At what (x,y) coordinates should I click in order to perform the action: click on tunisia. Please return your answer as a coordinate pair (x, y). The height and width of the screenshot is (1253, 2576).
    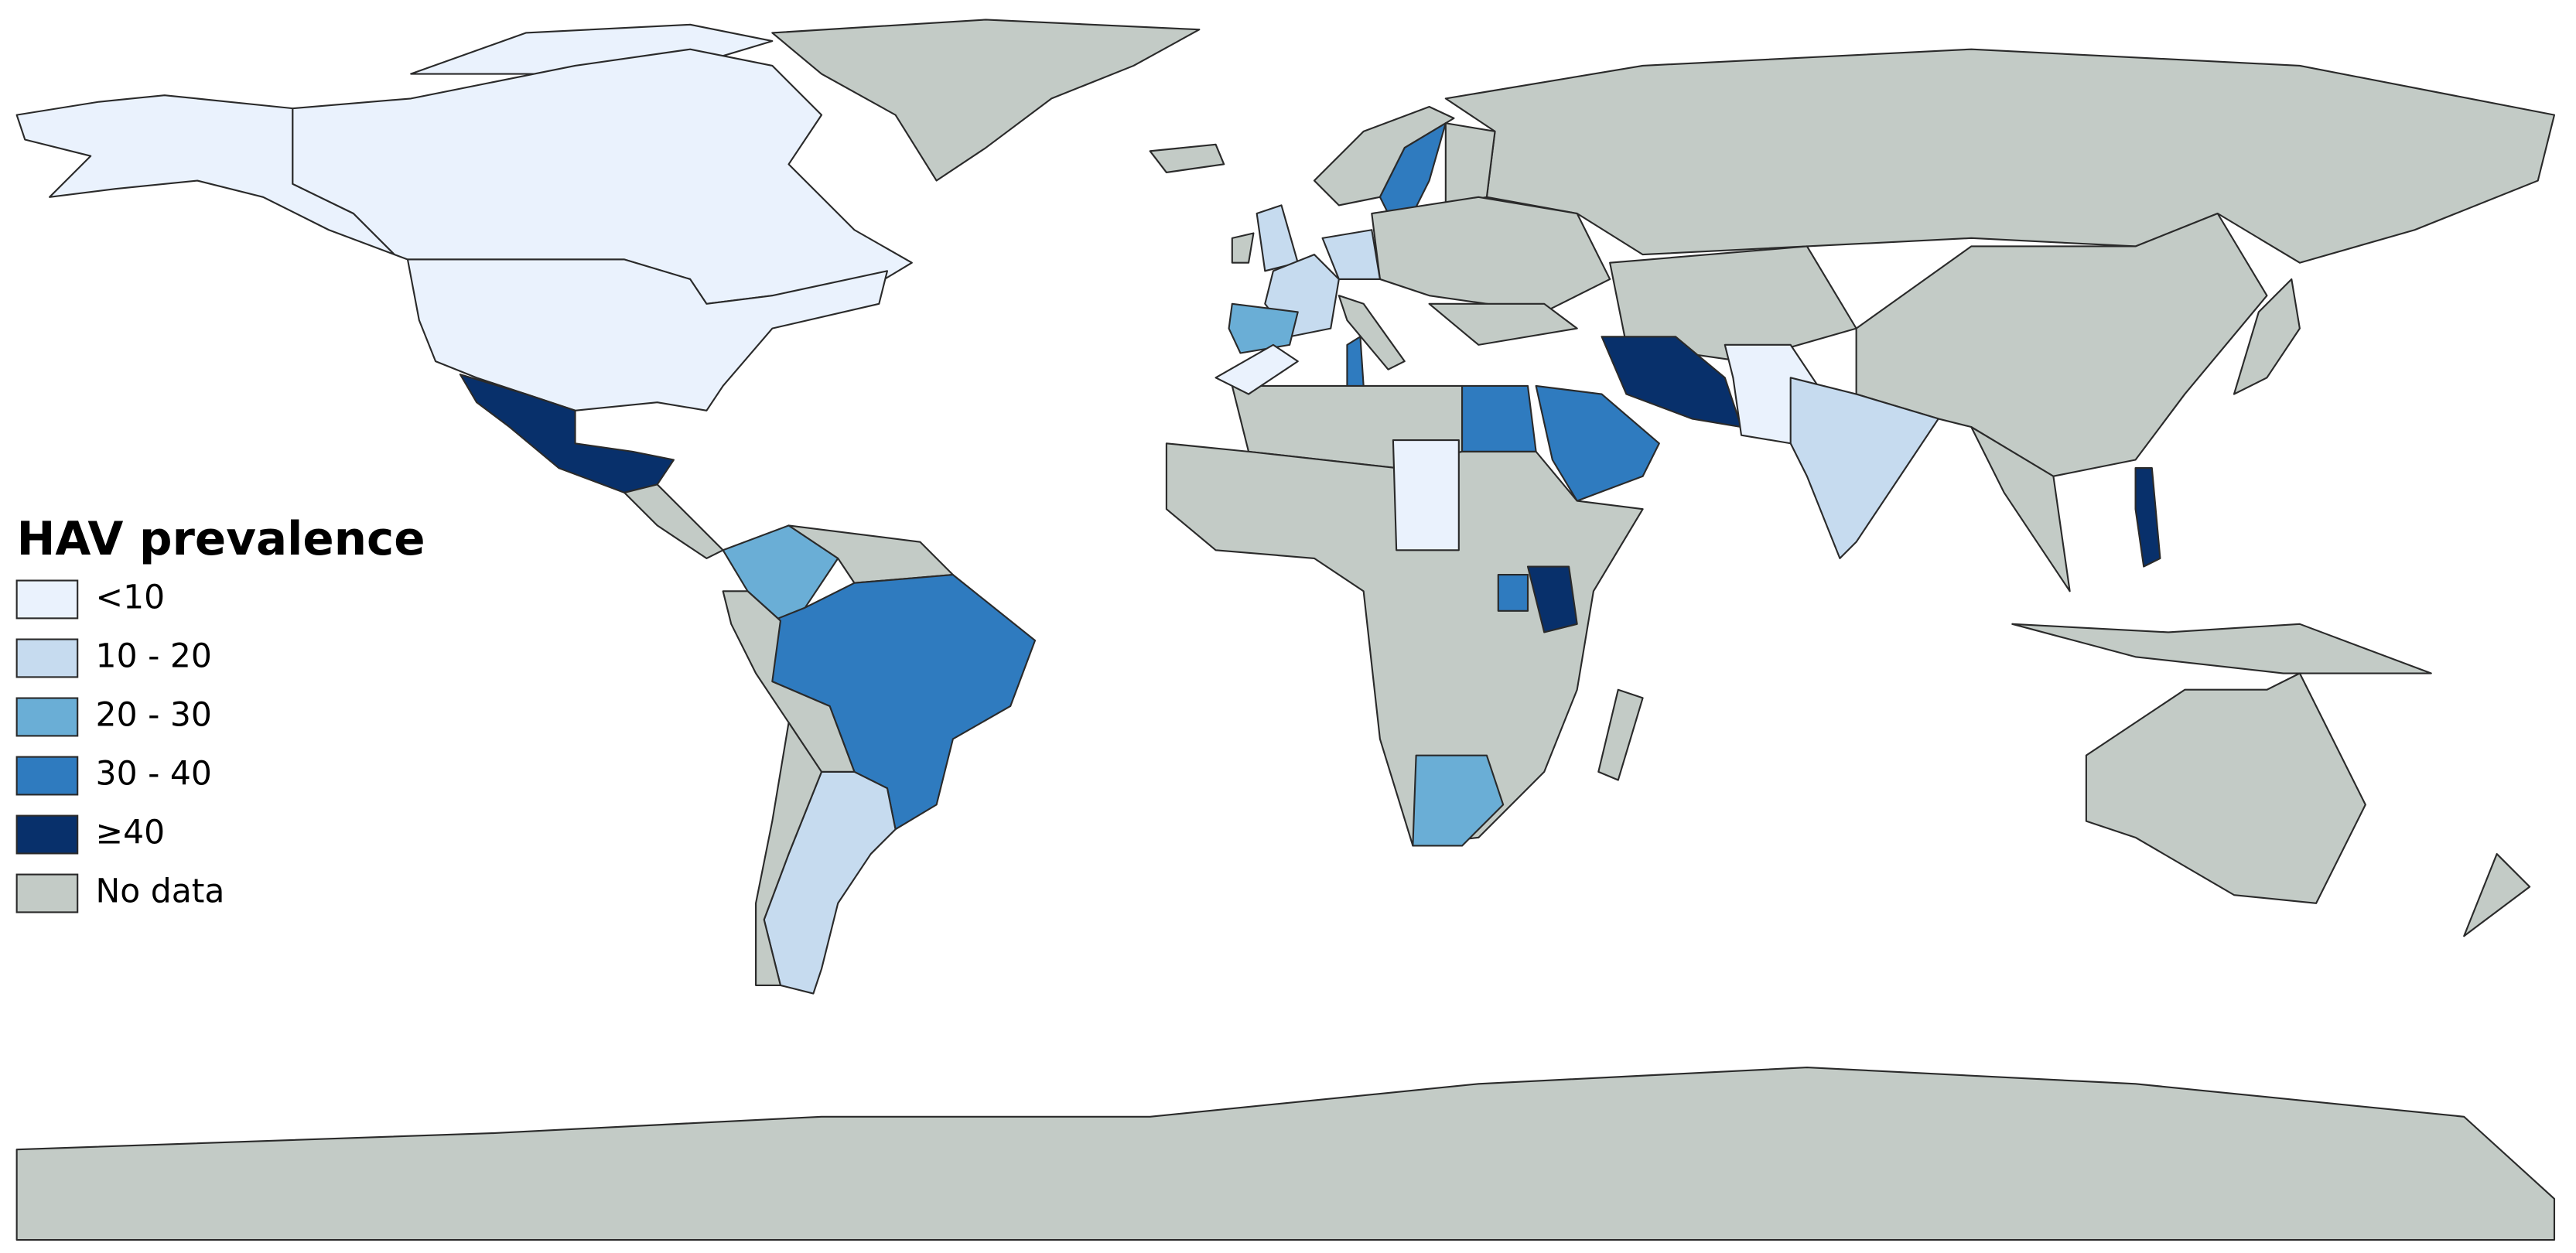
    Looking at the image, I should click on (1355, 362).